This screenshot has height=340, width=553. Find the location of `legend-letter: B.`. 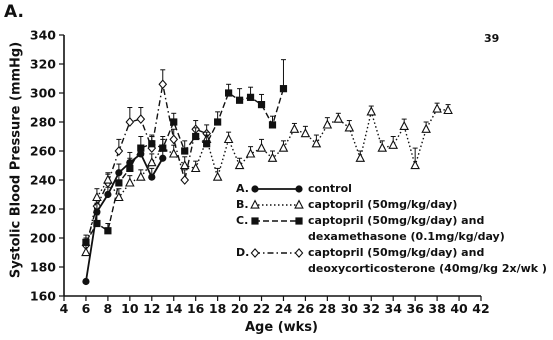

legend-letter: B. is located at coordinates (242, 204).